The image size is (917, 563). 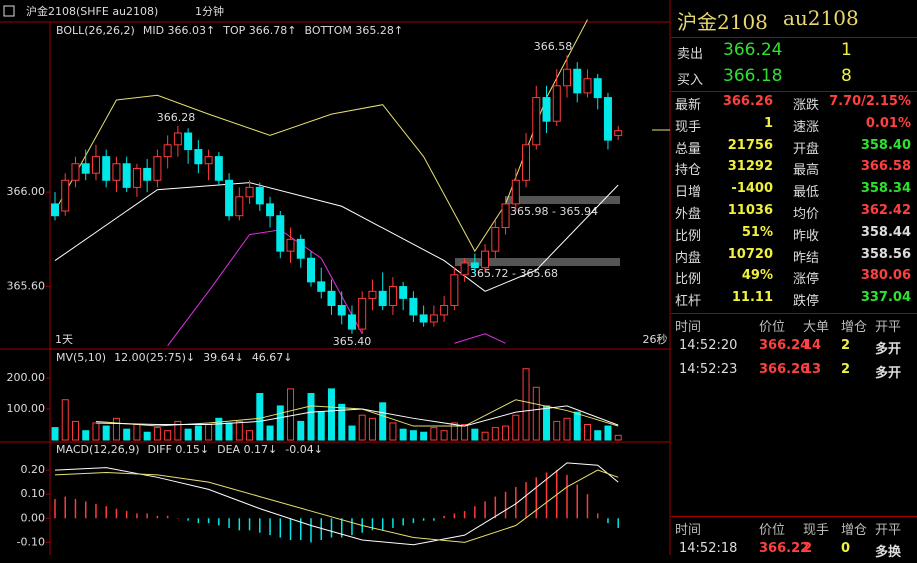 I want to click on stat-label: 跌停, so click(x=806, y=302).